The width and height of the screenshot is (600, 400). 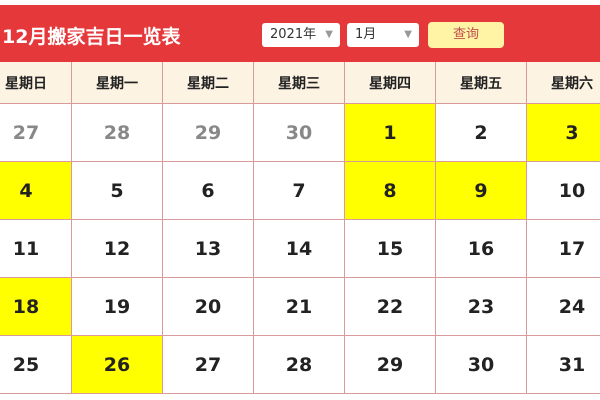 I want to click on year-select: 2021年 ▼, so click(x=301, y=35).